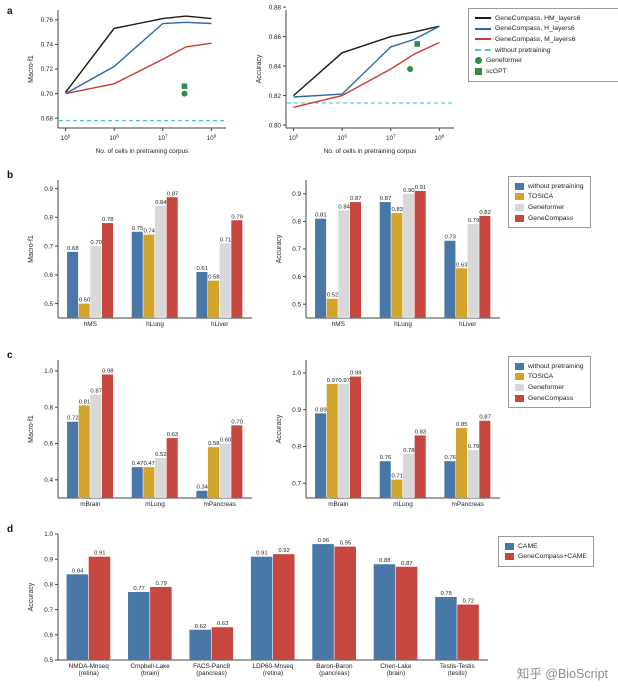  Describe the element at coordinates (273, 673) in the screenshot. I see `x-category-label: (retina)` at that location.